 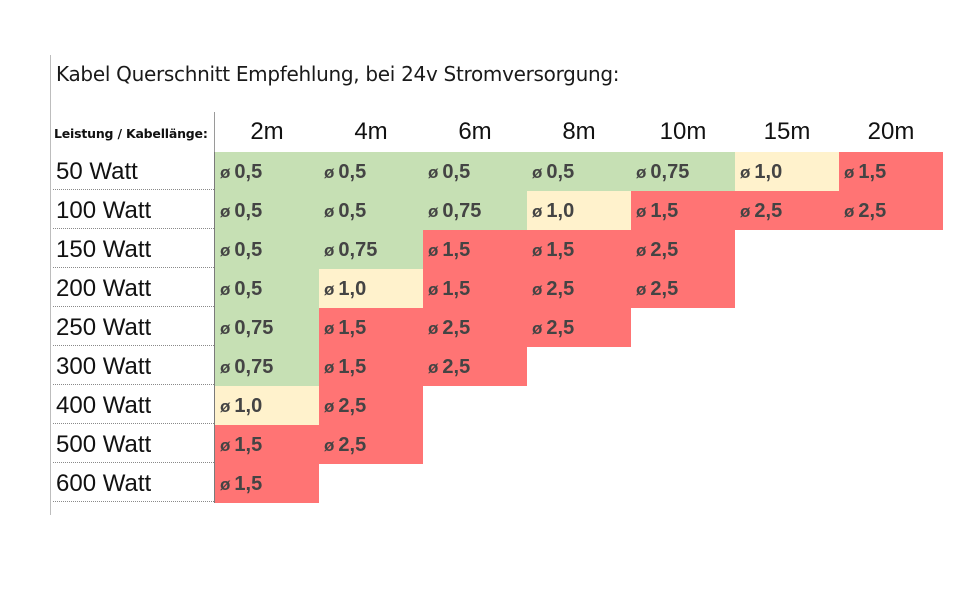 What do you see at coordinates (131, 133) in the screenshot?
I see `corner-header-label: Leistung / Kabellänge:` at bounding box center [131, 133].